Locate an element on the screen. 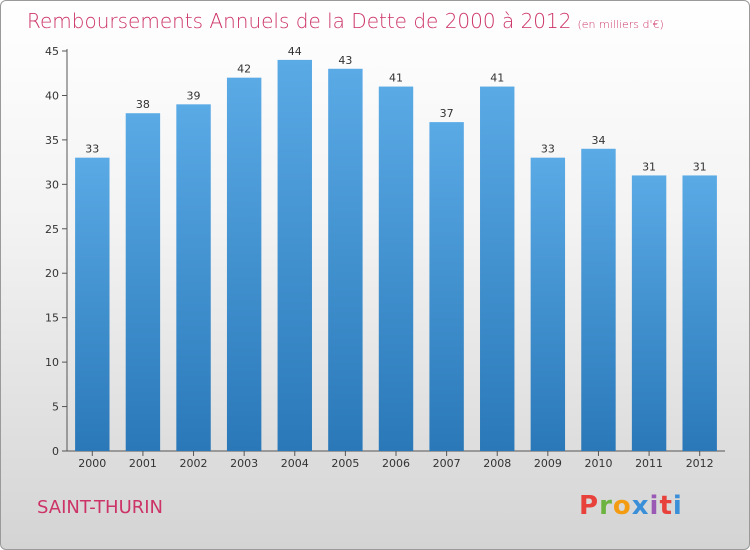 This screenshot has height=550, width=750. y-tick-label: 45 is located at coordinates (52, 51).